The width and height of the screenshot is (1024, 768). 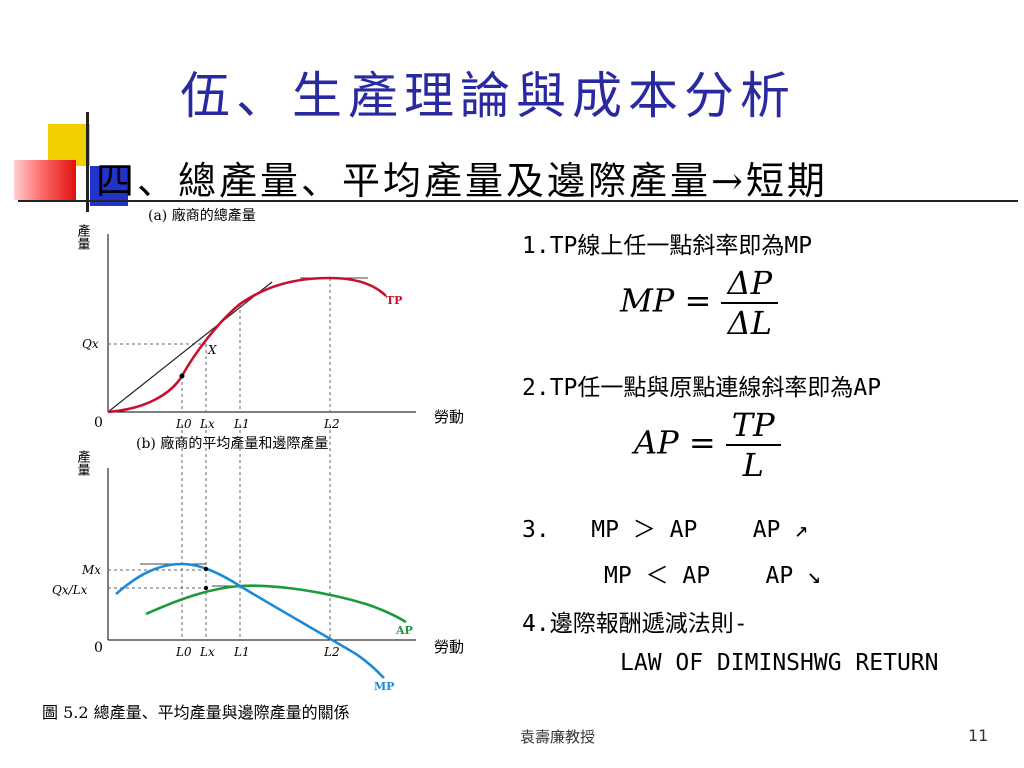 I want to click on formula-ap-fraction: TP L, so click(x=753, y=445).